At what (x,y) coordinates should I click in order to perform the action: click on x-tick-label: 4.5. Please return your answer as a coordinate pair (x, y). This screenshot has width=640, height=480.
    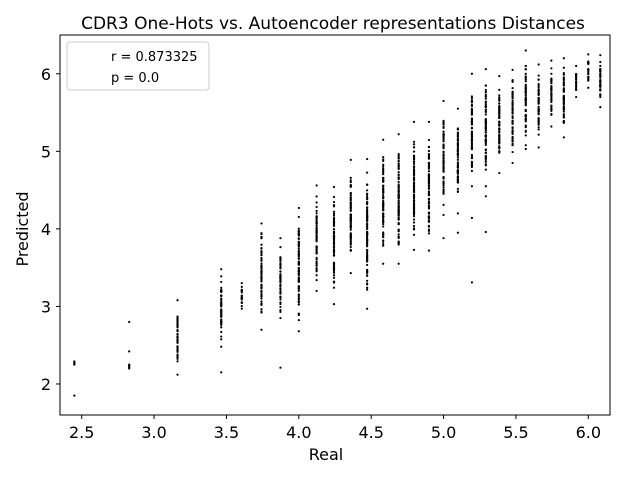
    Looking at the image, I should click on (370, 432).